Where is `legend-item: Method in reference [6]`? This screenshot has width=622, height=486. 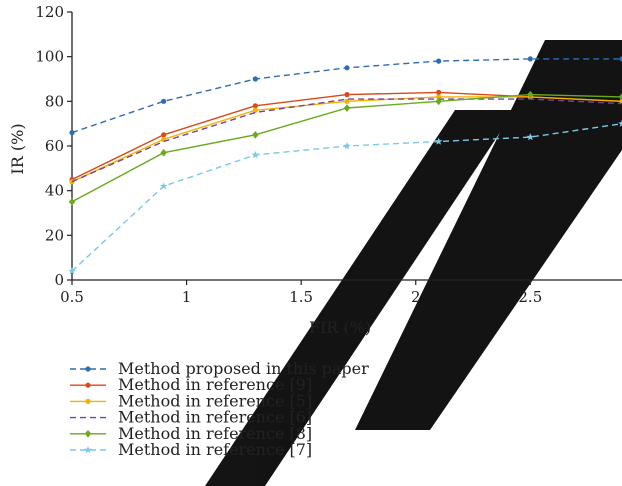 legend-item: Method in reference [6] is located at coordinates (191, 417).